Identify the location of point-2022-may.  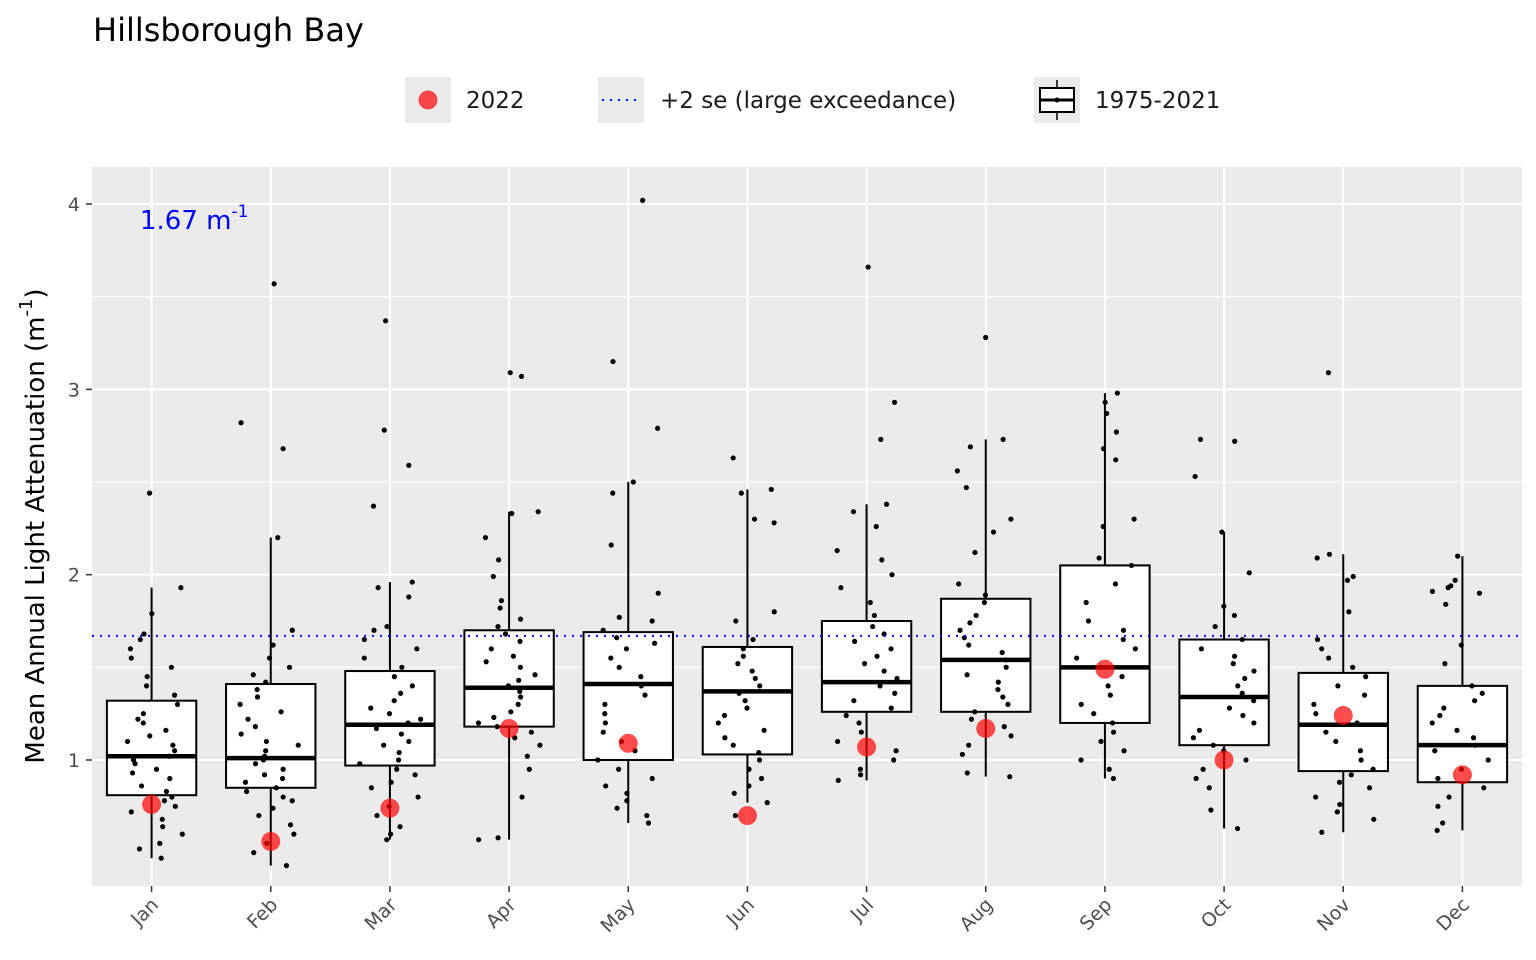
(628, 743).